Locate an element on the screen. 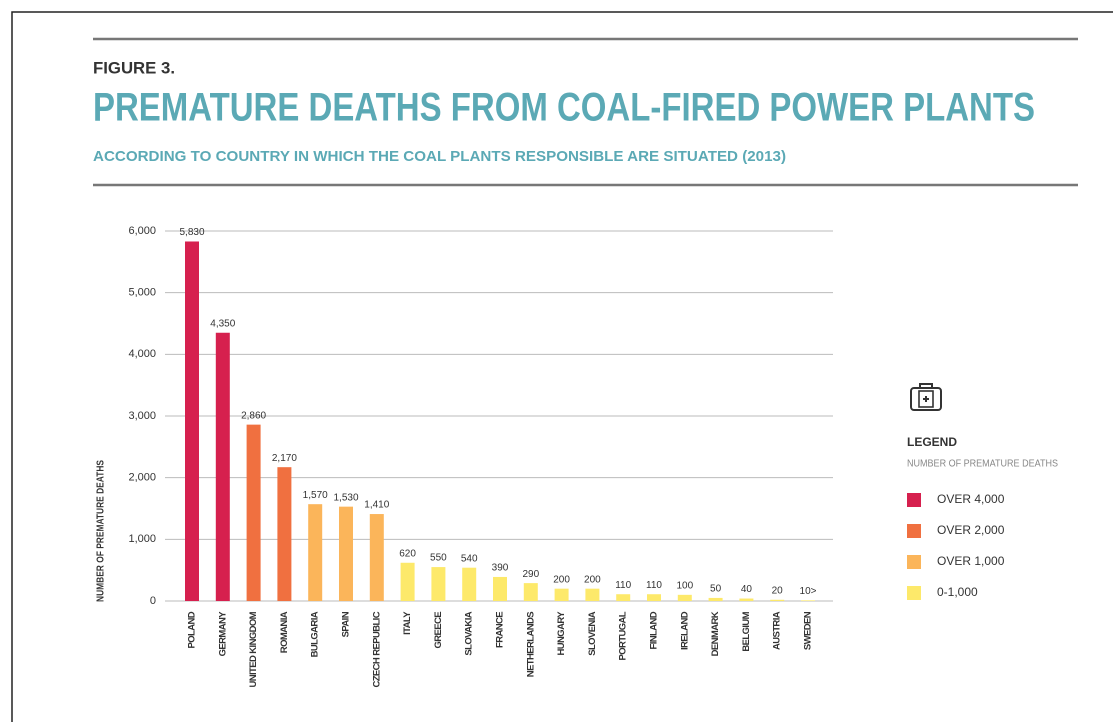 The height and width of the screenshot is (722, 1113). value-label: 2,860 is located at coordinates (253, 415).